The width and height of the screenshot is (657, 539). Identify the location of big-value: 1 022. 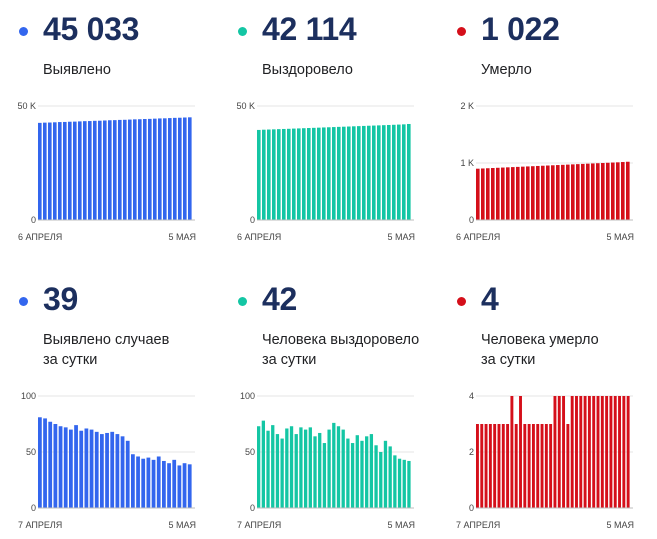
(520, 29).